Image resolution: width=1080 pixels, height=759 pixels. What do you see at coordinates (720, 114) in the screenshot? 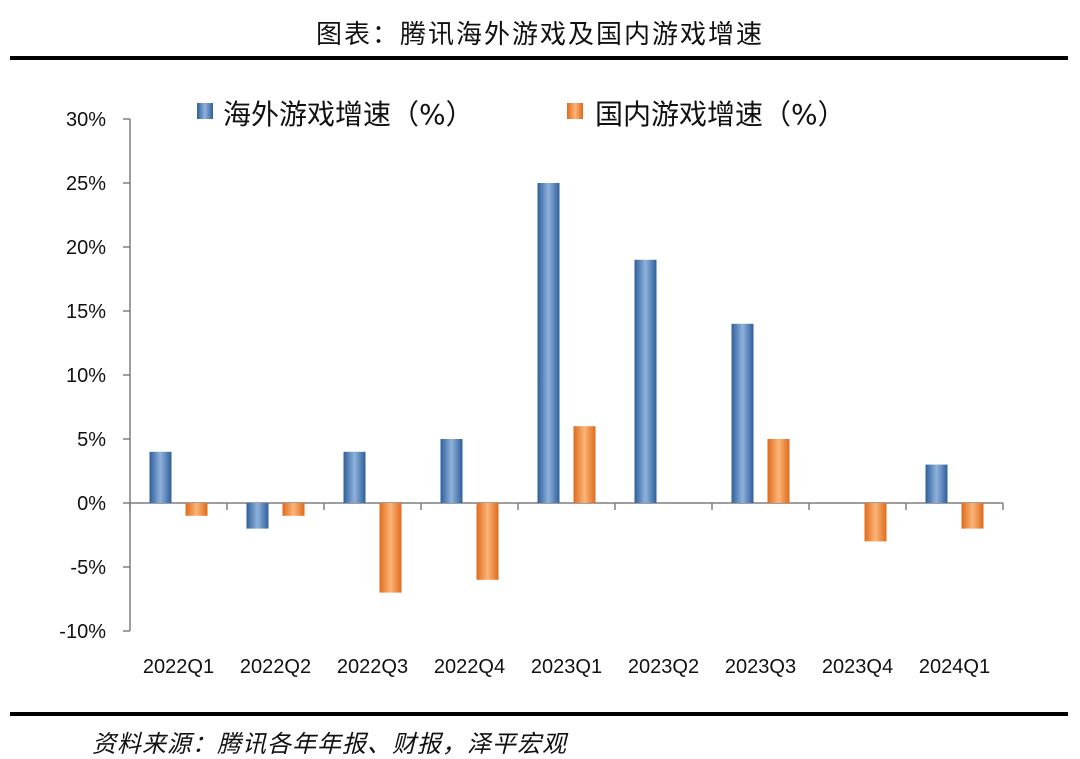
I see `legend-label: 国内游戏增速（%）` at bounding box center [720, 114].